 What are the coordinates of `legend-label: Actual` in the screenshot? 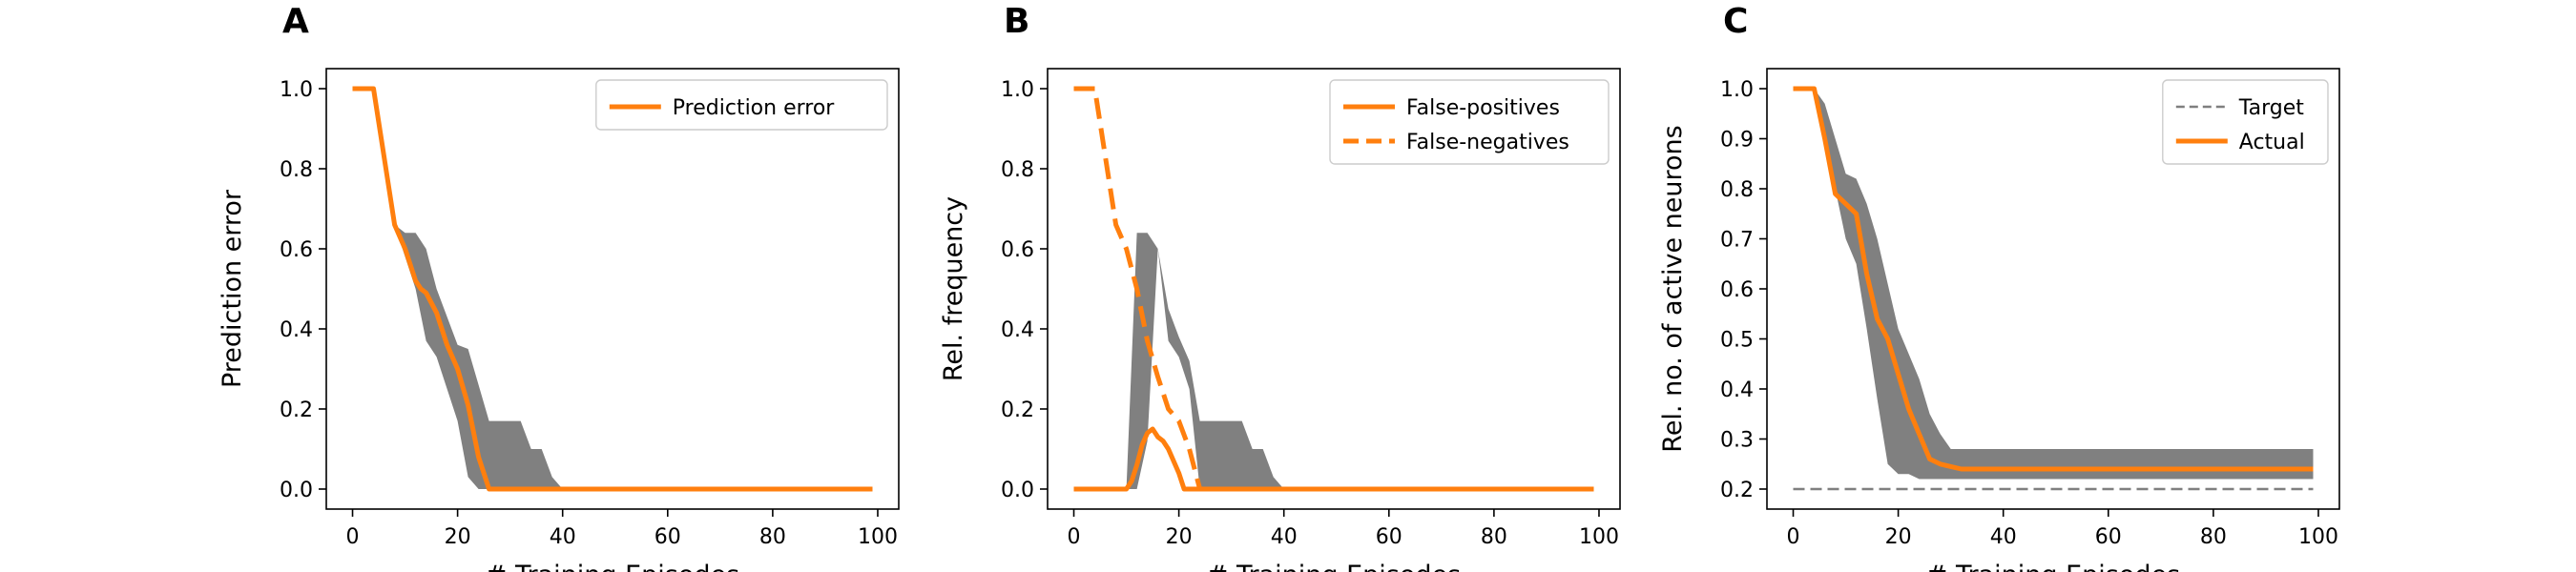 It's located at (2272, 142).